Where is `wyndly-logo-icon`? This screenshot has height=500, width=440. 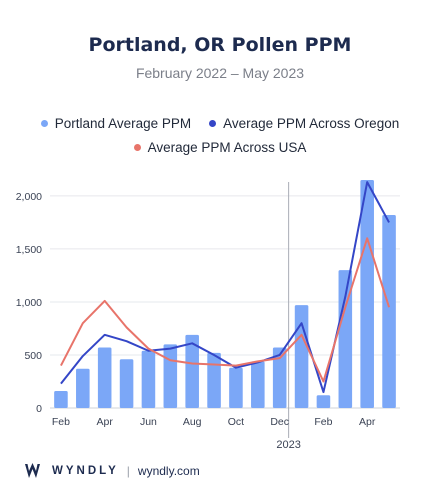 wyndly-logo-icon is located at coordinates (32, 470).